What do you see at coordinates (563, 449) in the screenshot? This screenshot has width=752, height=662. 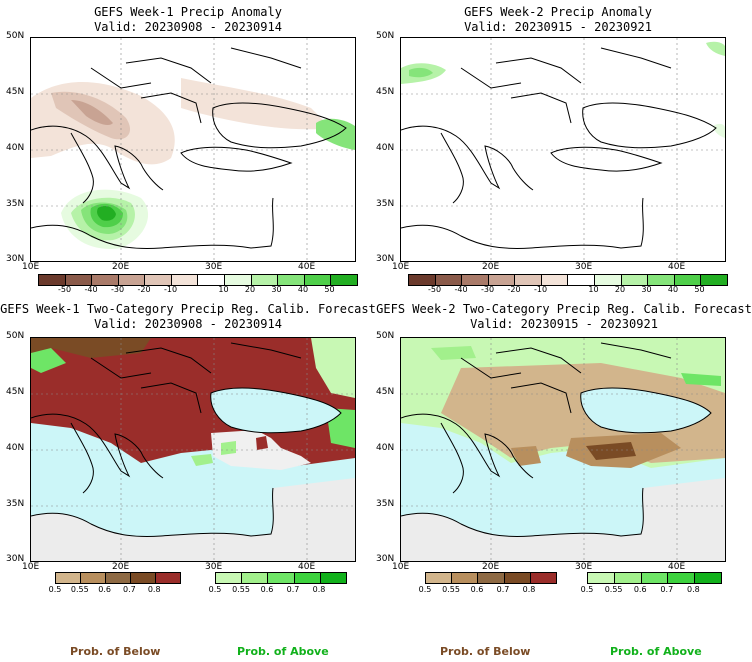 I see `map-week2-two-category` at bounding box center [563, 449].